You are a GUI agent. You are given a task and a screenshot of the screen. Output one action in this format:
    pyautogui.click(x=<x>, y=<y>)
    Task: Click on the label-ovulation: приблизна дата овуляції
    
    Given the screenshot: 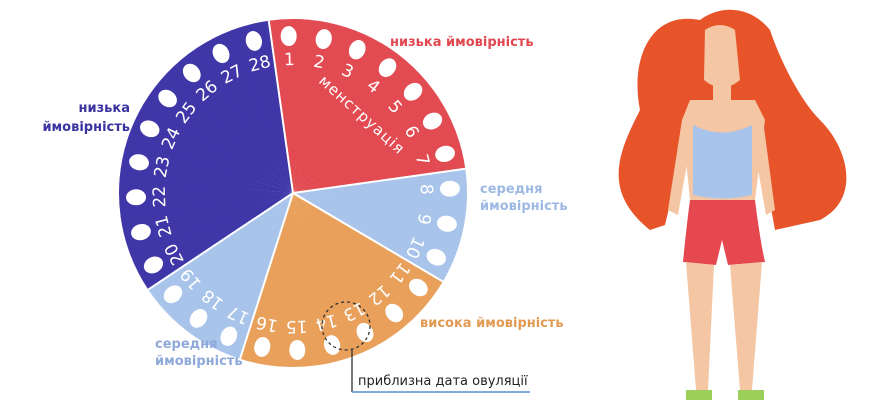 What is the action you would take?
    pyautogui.click(x=443, y=381)
    